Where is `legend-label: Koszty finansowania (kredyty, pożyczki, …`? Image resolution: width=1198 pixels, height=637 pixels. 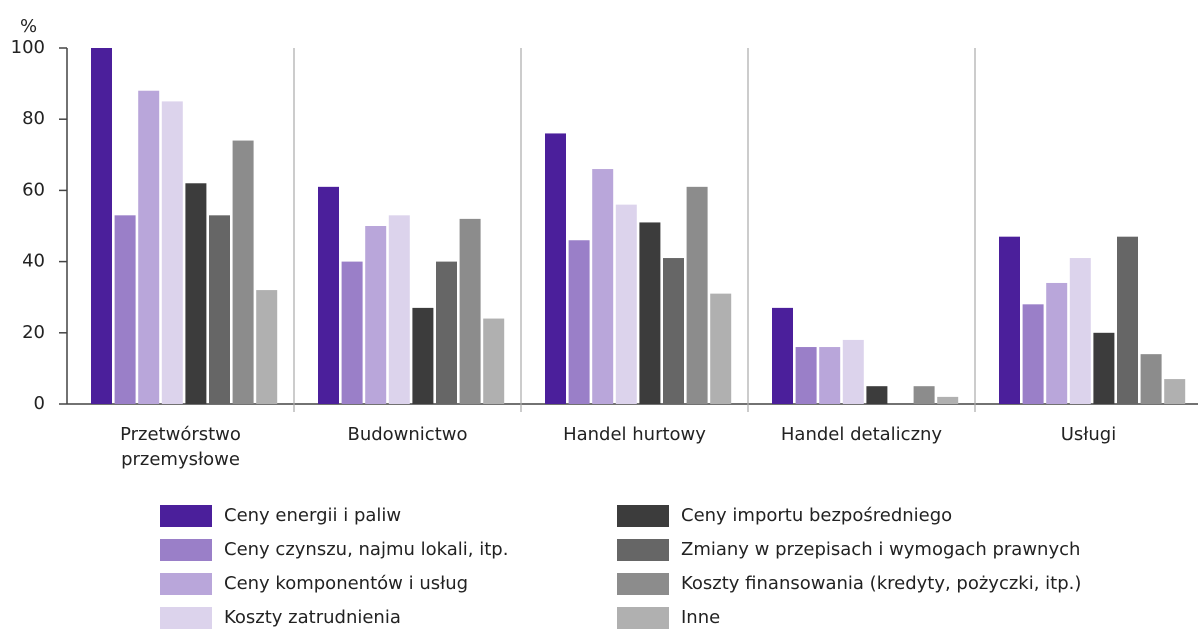
legend-label: Koszty finansowania (kredyty, pożyczki, … is located at coordinates (881, 583).